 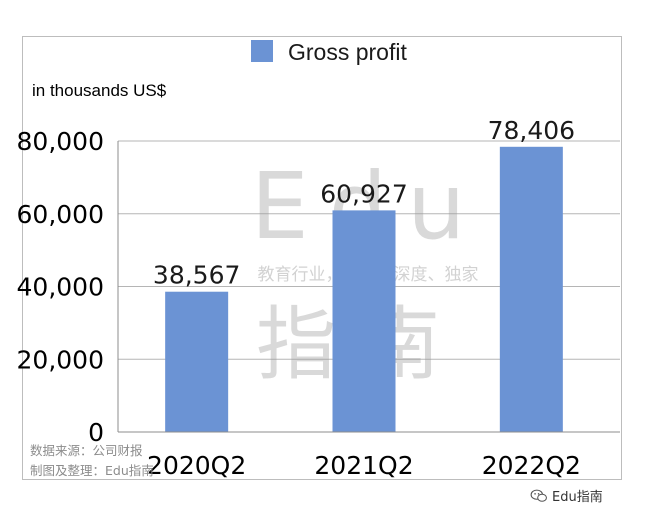 What do you see at coordinates (364, 321) in the screenshot?
I see `bar-2021Q2` at bounding box center [364, 321].